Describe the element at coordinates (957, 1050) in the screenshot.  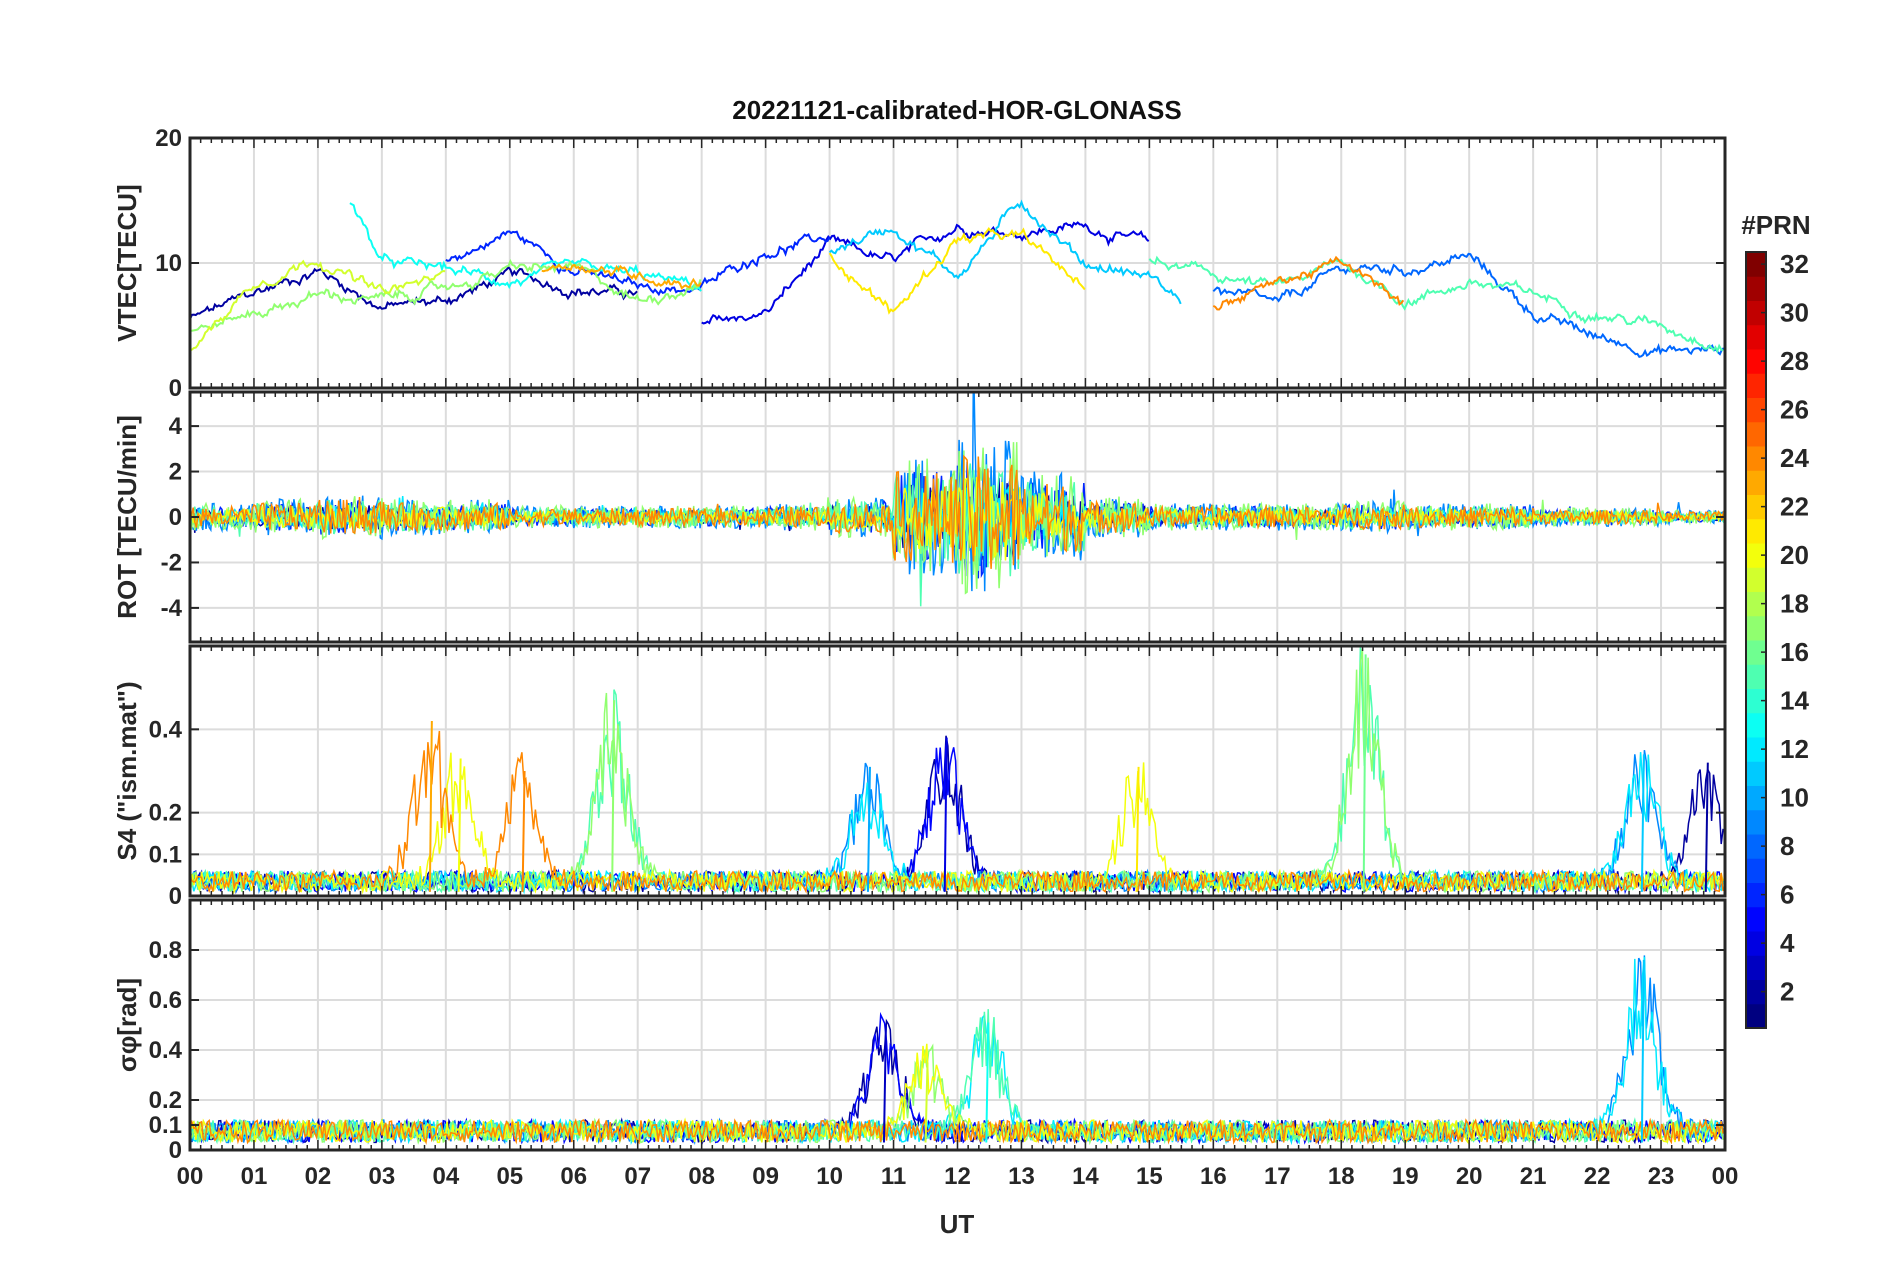
I see `sig-traces` at that location.